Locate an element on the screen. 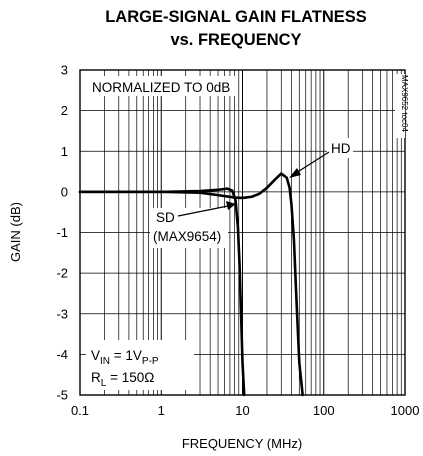  x-tick-label: 100 is located at coordinates (324, 410).